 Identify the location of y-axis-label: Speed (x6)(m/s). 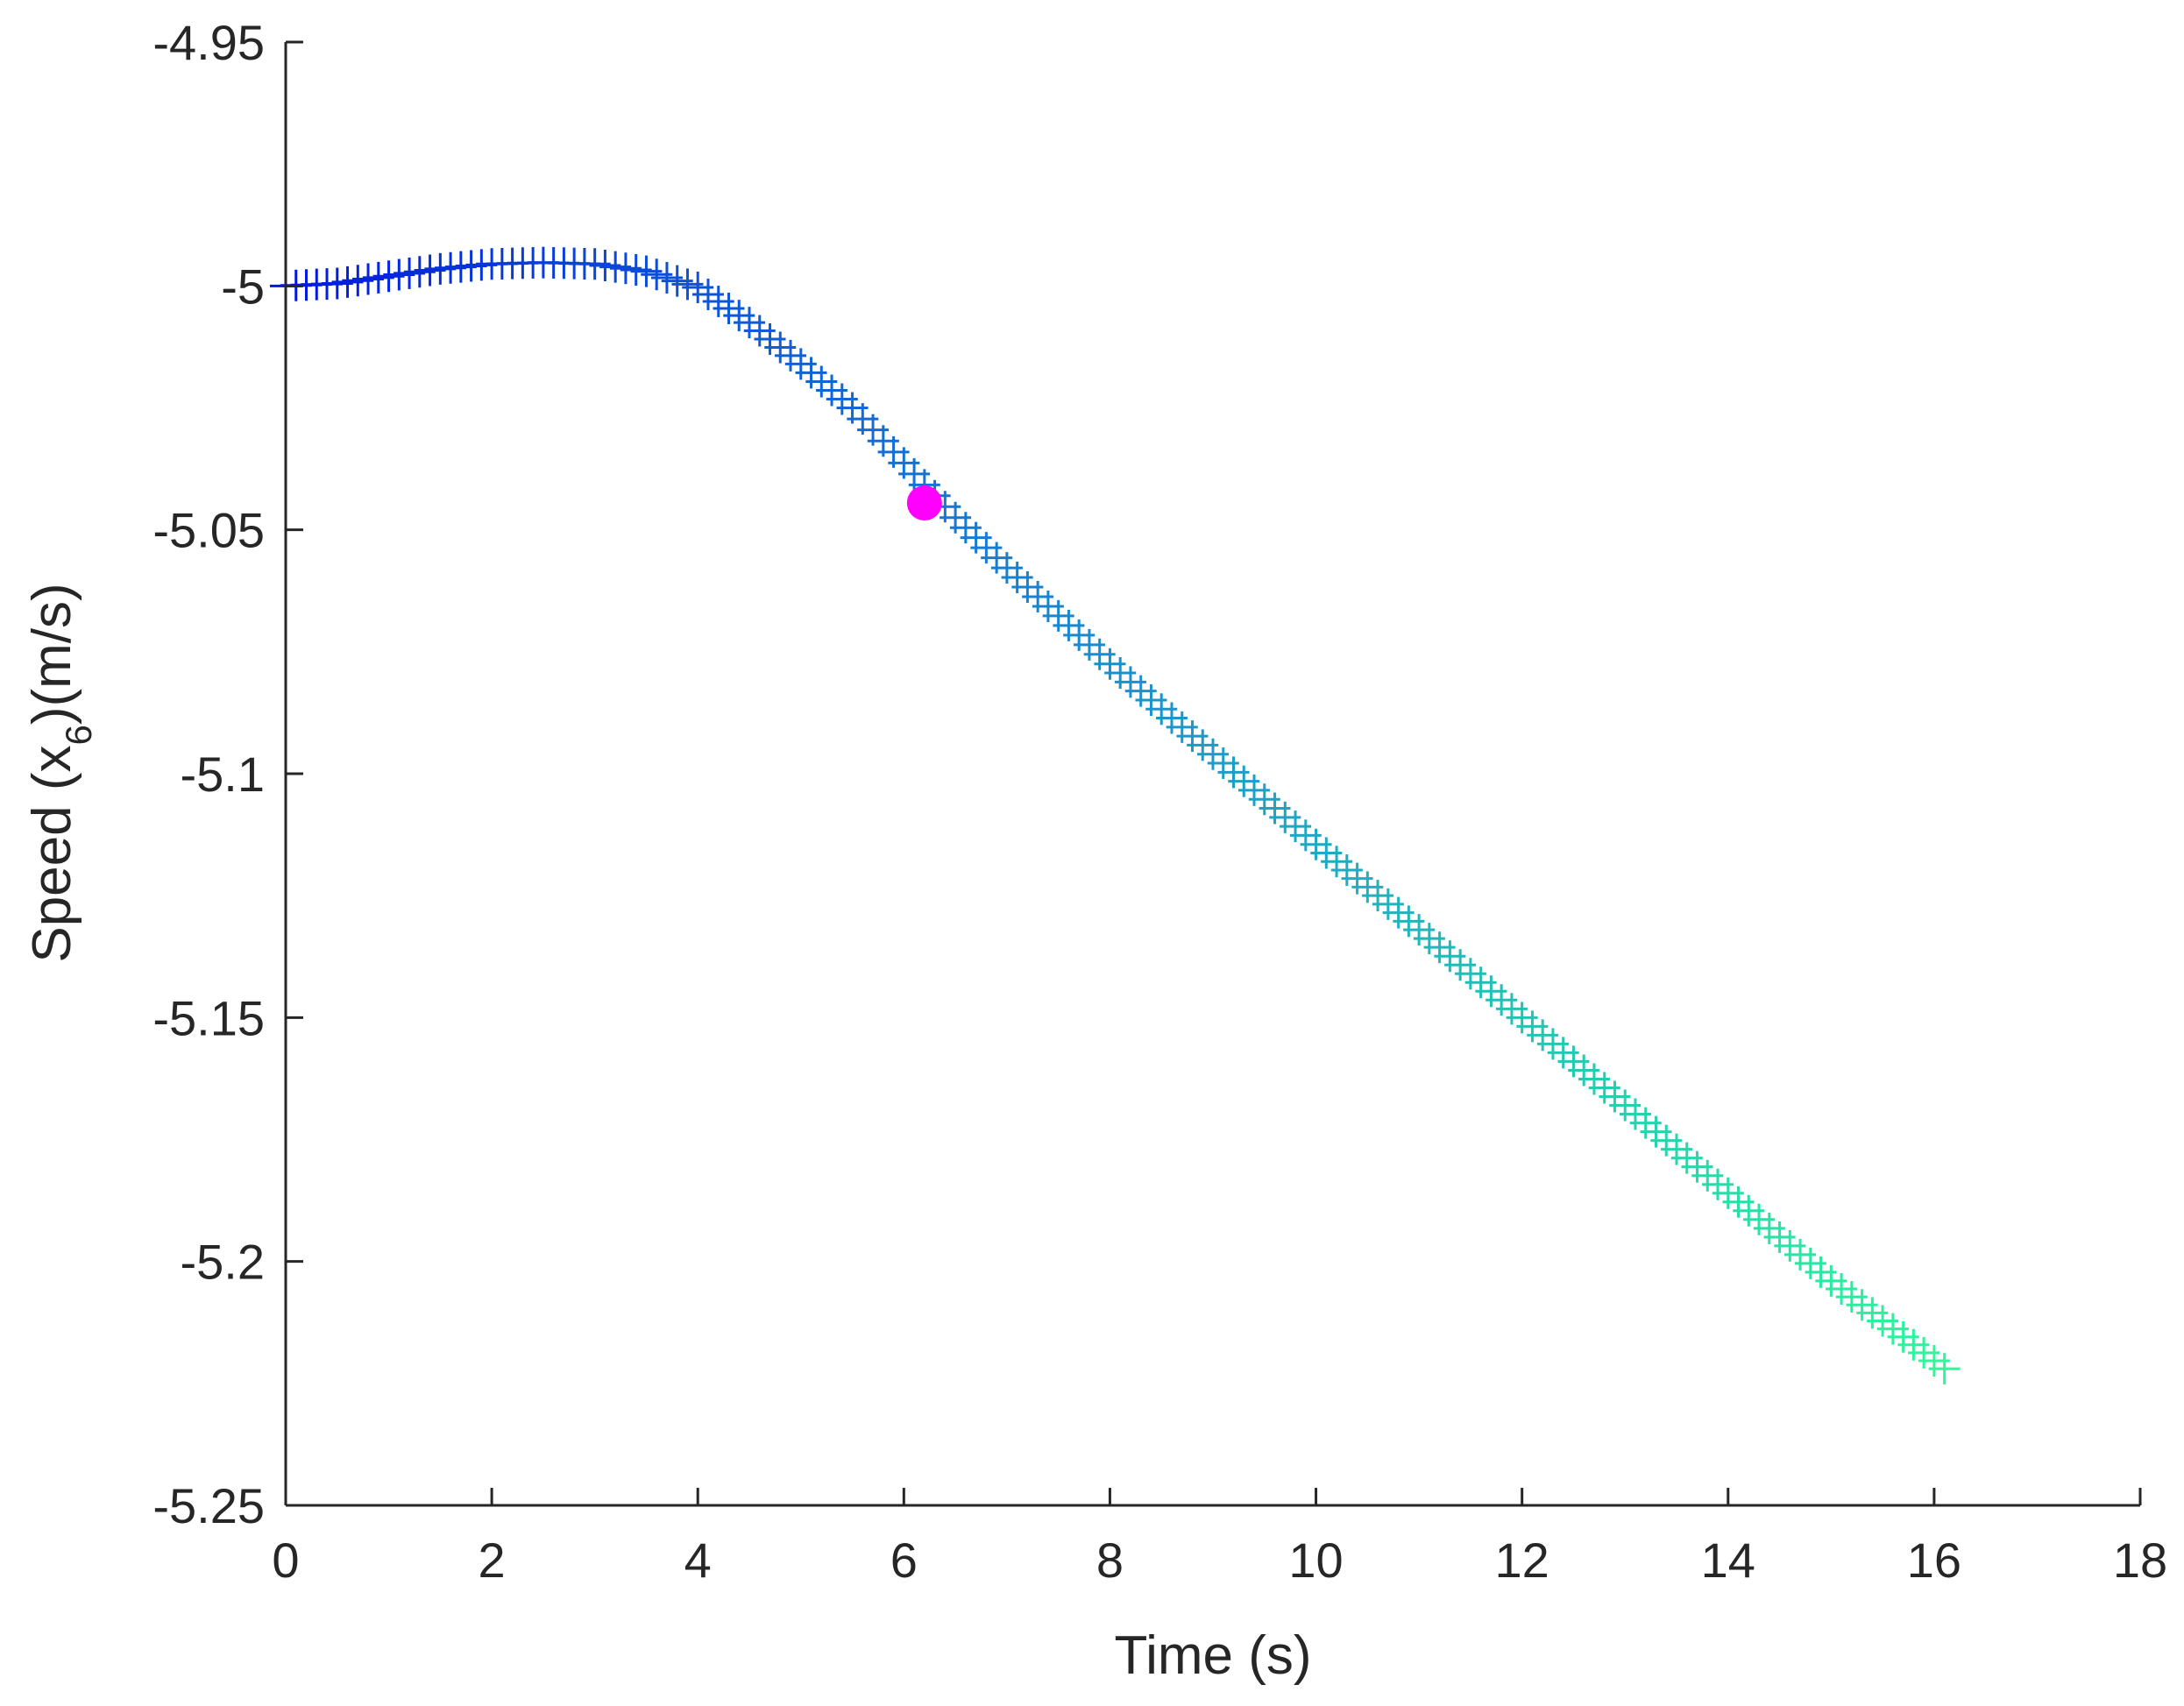
(61, 772).